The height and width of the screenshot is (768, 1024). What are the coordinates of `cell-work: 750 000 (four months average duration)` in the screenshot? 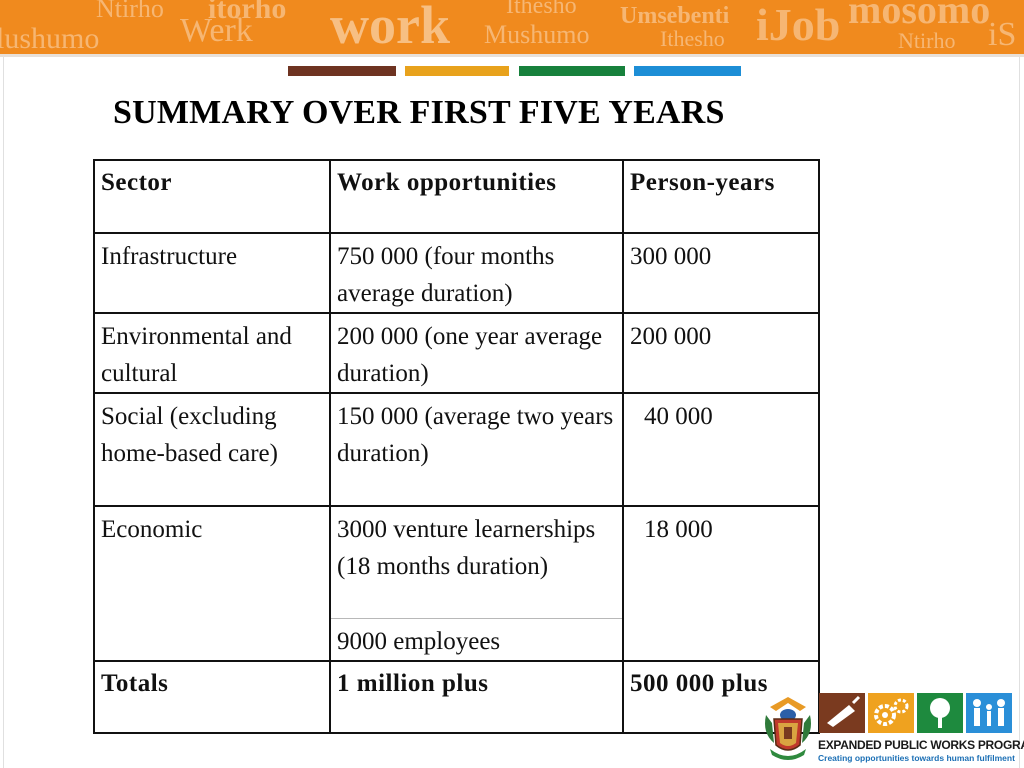 It's located at (476, 273).